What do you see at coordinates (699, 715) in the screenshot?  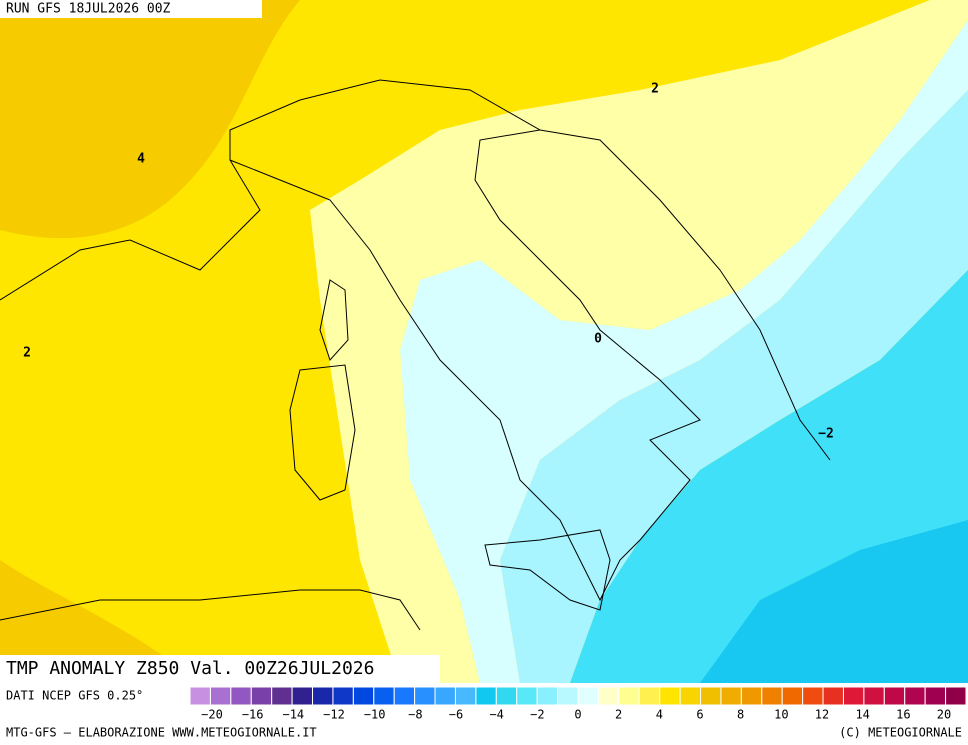 I see `colorbar-tick-label: 6` at bounding box center [699, 715].